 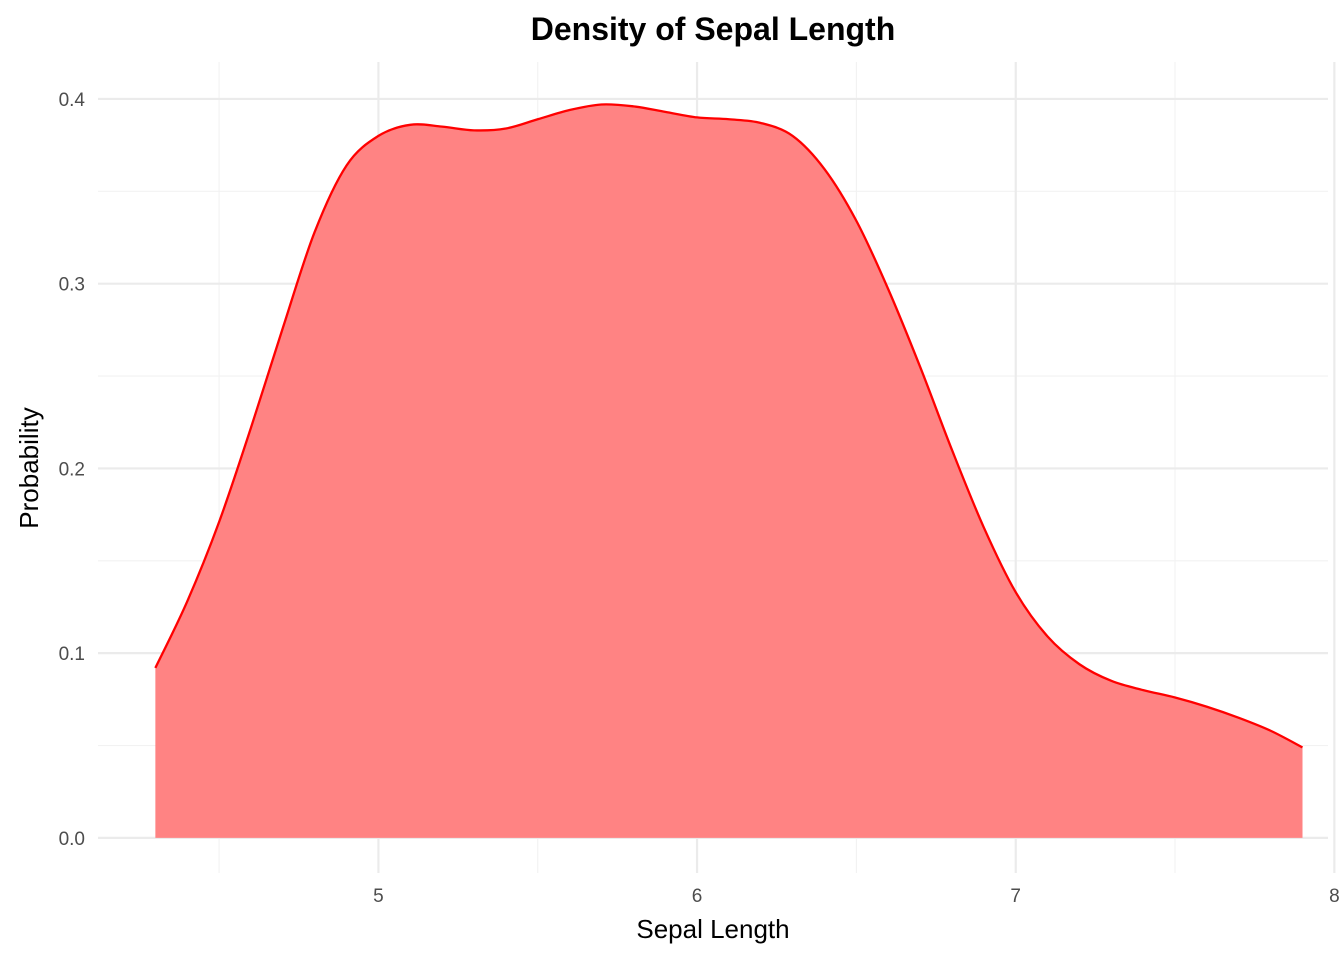 I want to click on y-tick-label: 0.1, so click(x=72, y=654).